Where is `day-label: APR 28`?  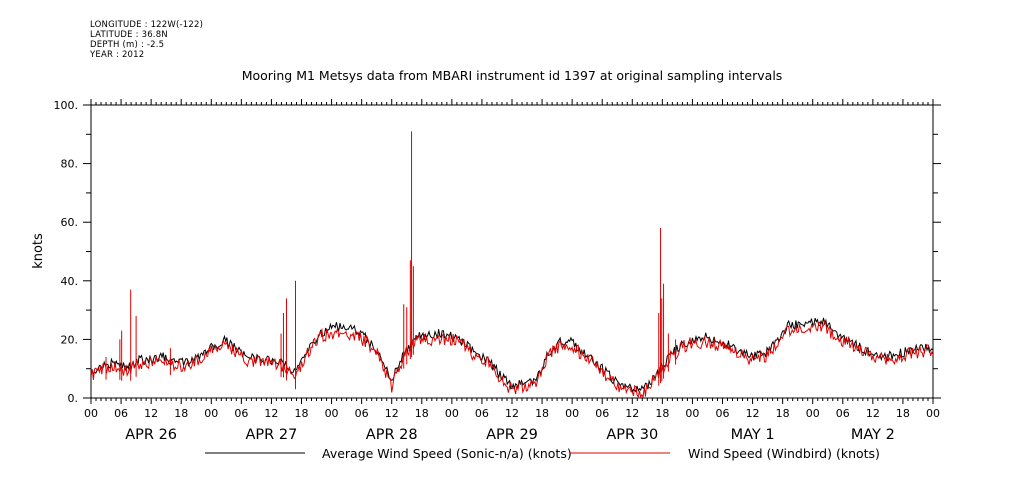
day-label: APR 28 is located at coordinates (392, 435).